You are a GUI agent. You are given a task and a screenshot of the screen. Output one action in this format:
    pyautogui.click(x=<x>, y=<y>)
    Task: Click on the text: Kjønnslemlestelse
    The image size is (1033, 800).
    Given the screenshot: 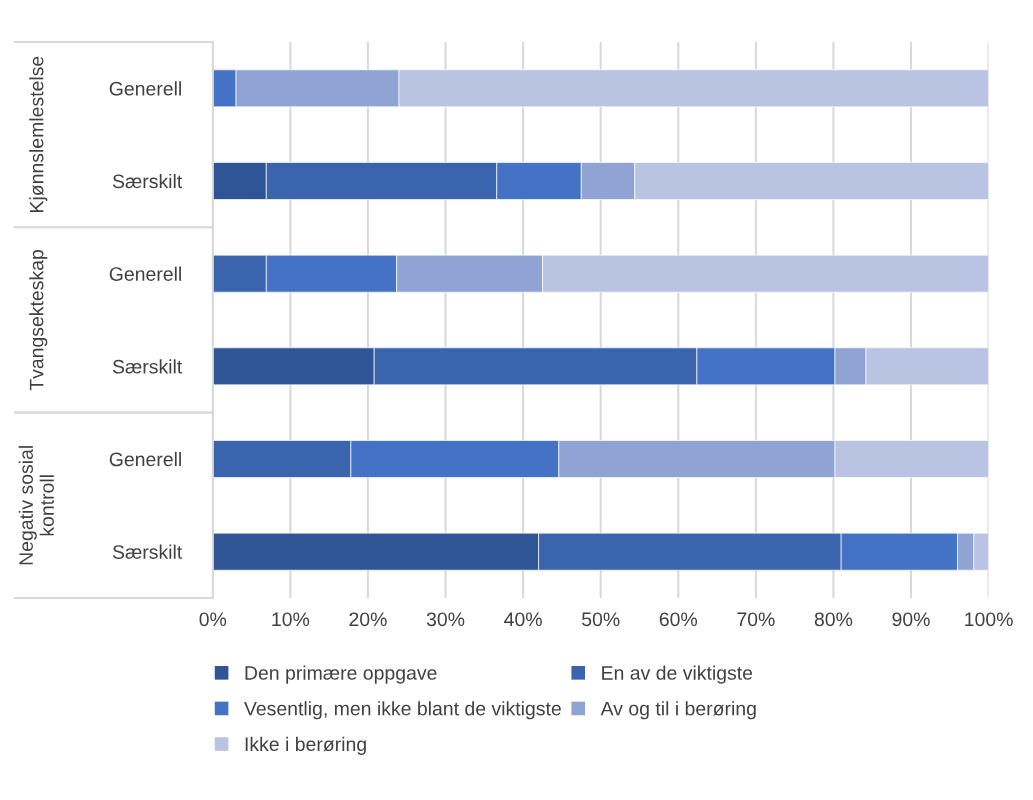 What is the action you would take?
    pyautogui.click(x=38, y=134)
    